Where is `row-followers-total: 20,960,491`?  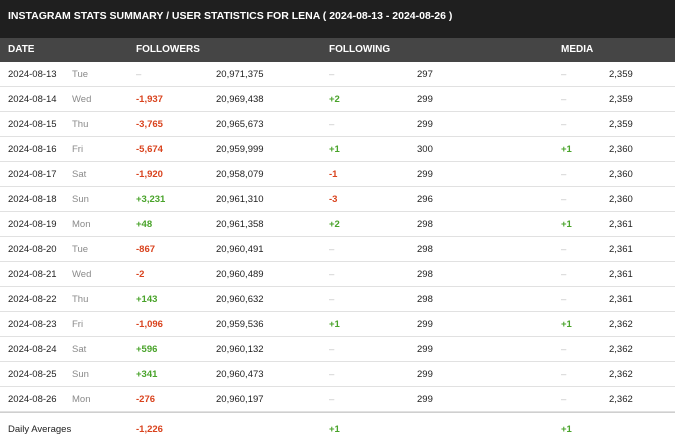 row-followers-total: 20,960,491 is located at coordinates (240, 249).